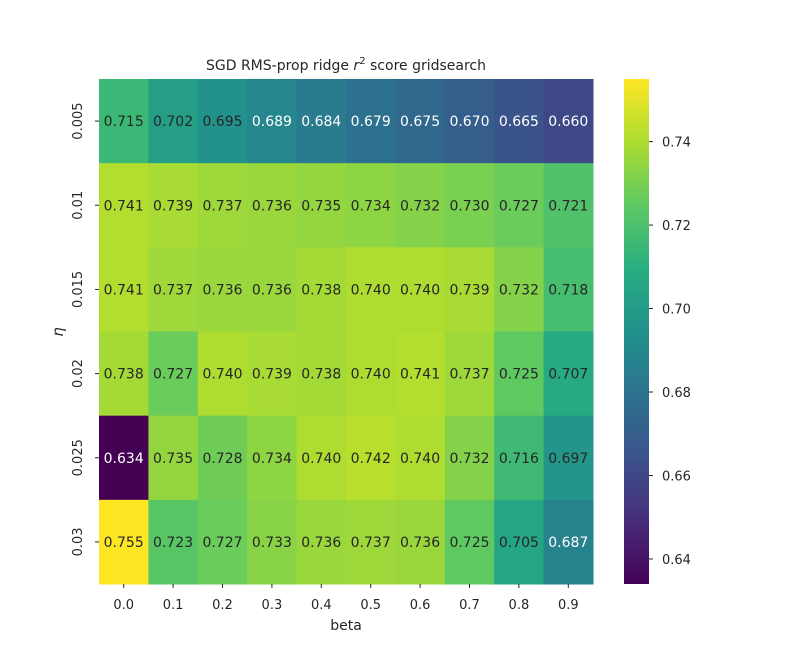 This screenshot has height=657, width=796. Describe the element at coordinates (568, 605) in the screenshot. I see `x-tick-label: 0.9` at that location.